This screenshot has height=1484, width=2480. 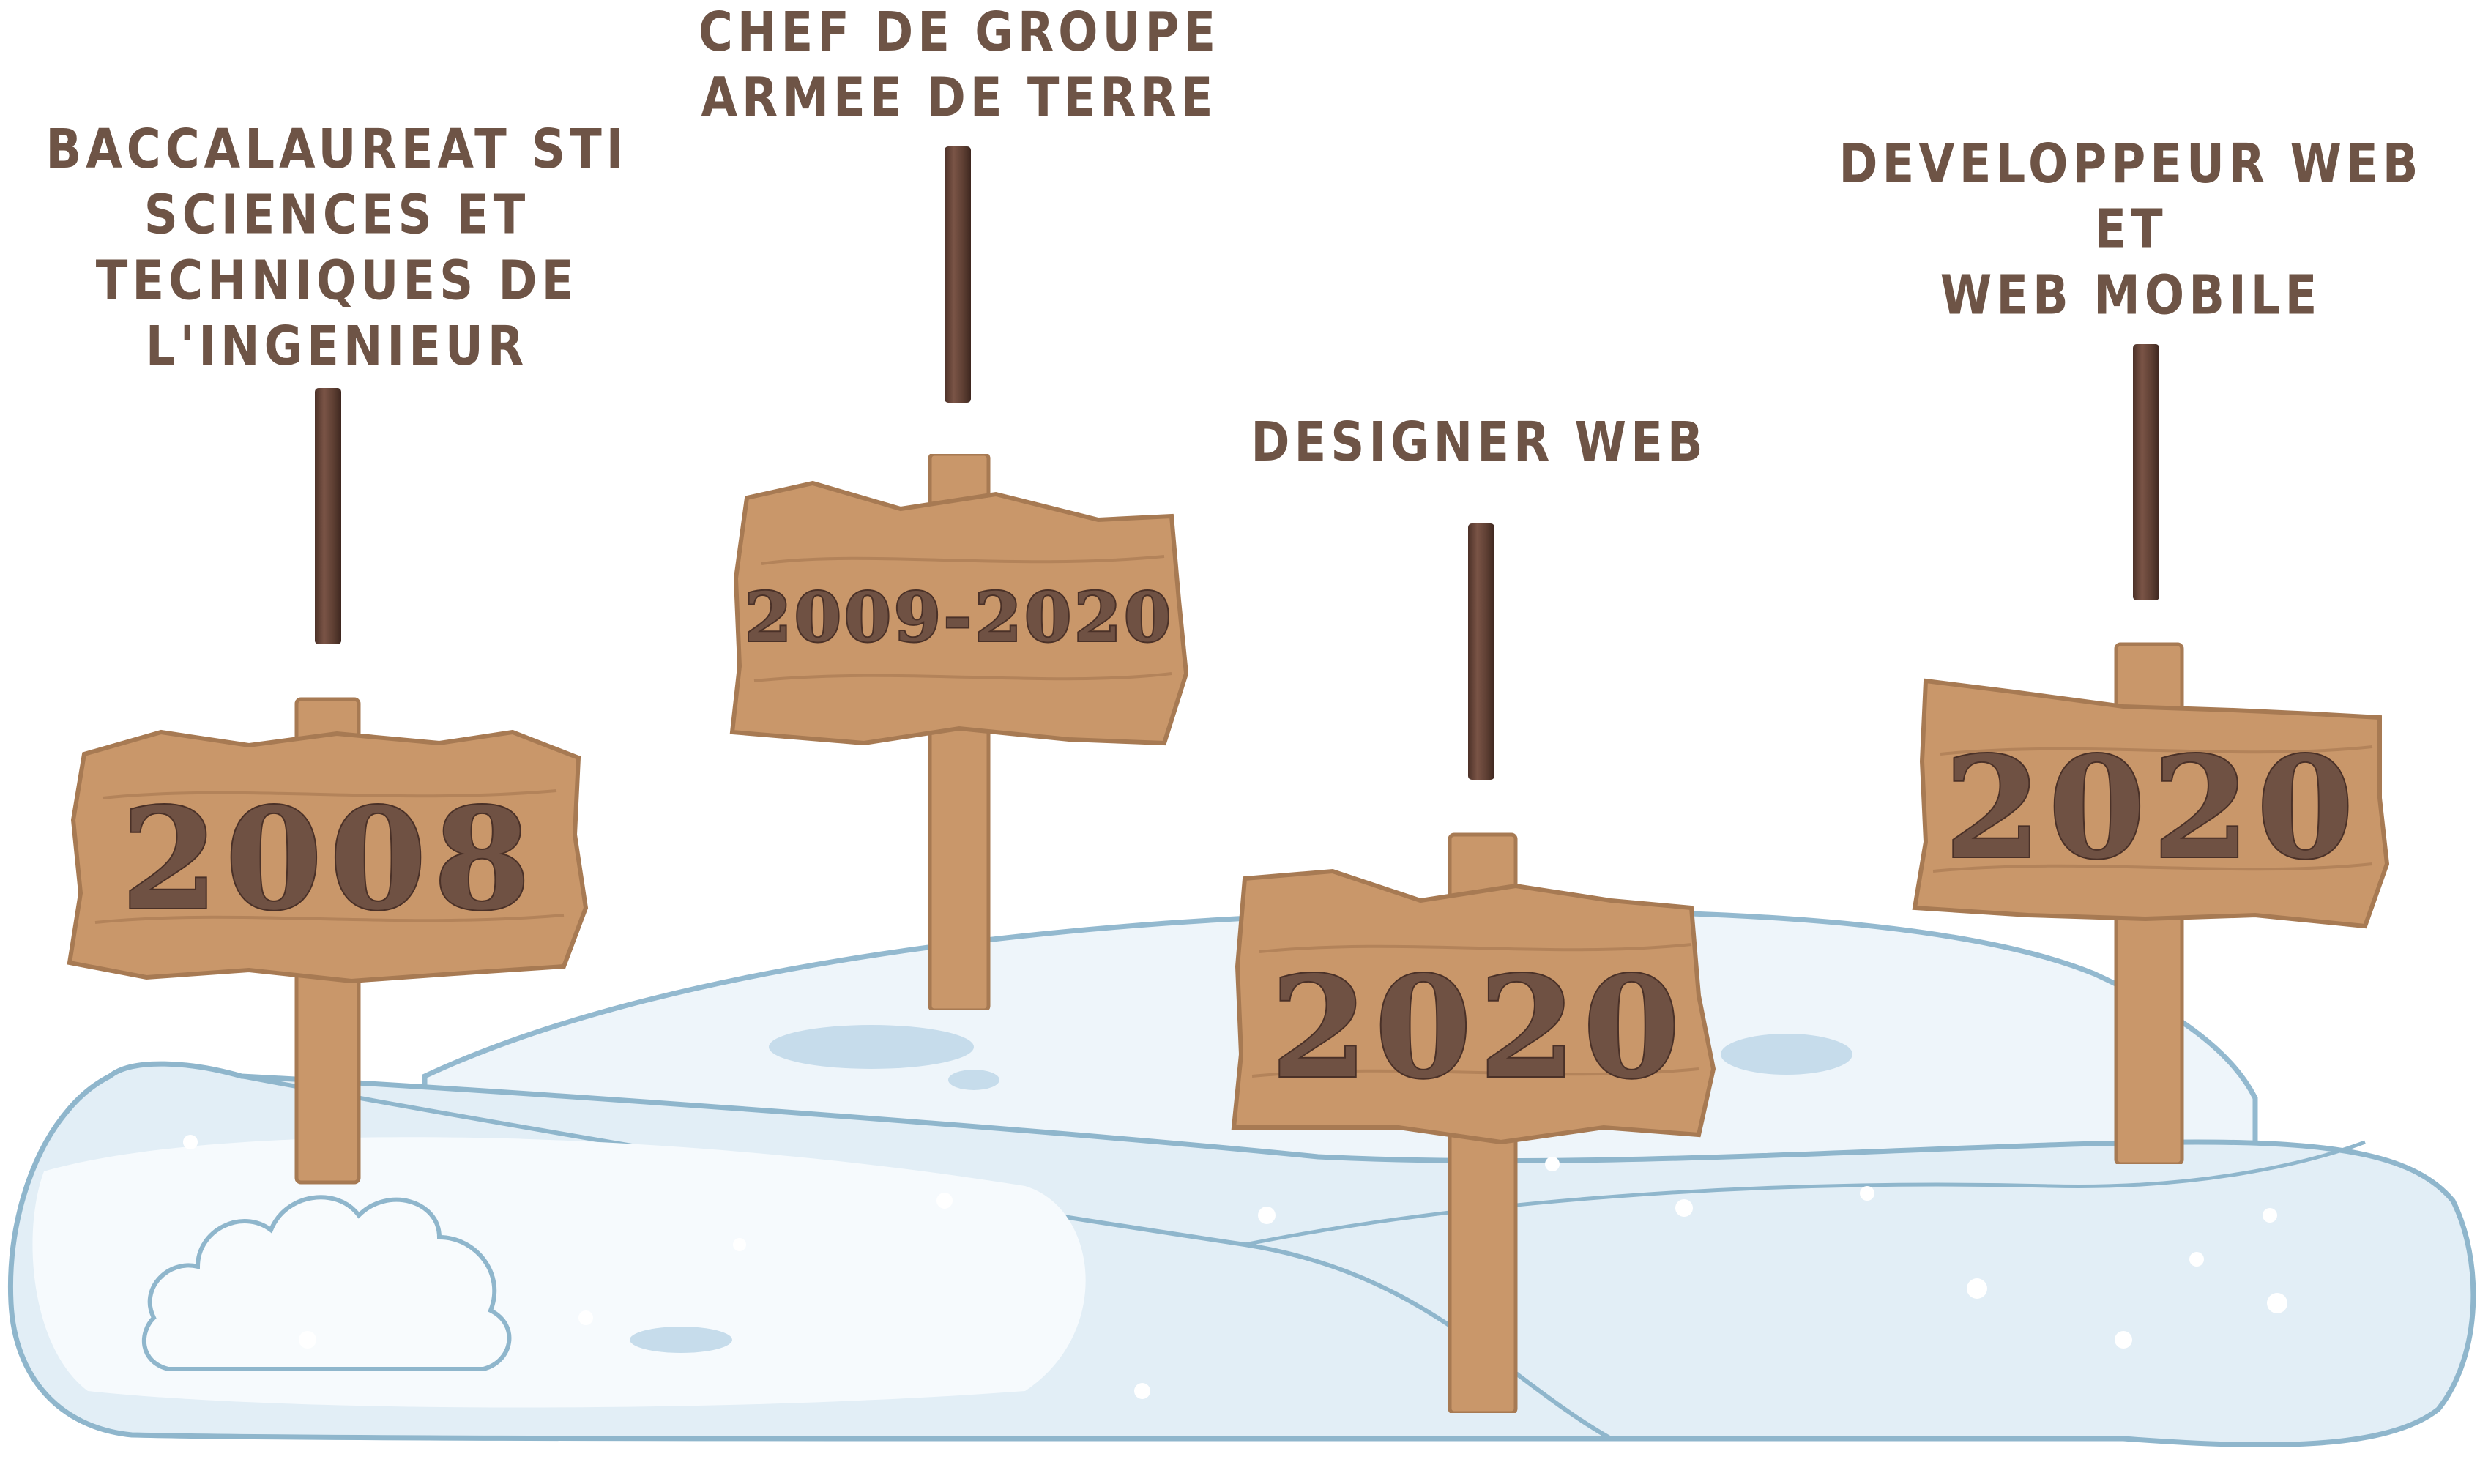 What do you see at coordinates (1473, 1122) in the screenshot?
I see `signpost-2020-designer: 2020` at bounding box center [1473, 1122].